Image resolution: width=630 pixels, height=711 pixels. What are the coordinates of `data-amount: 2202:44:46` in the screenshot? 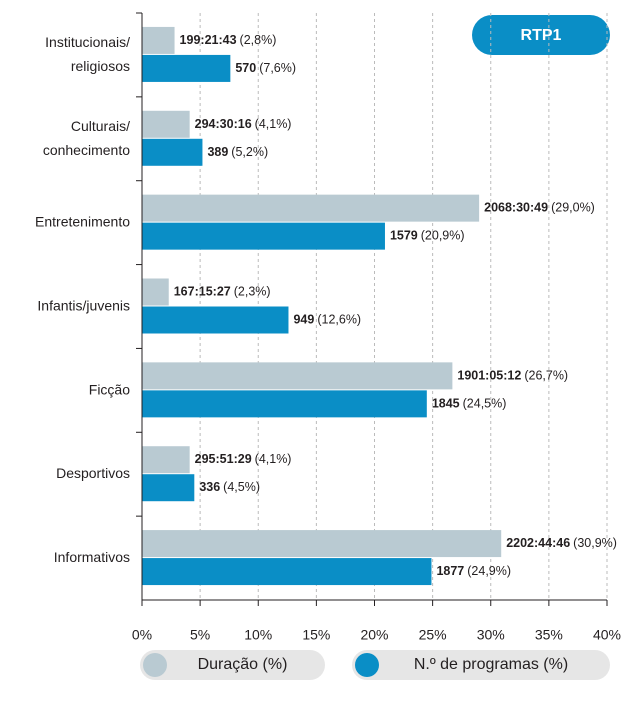 It's located at (538, 543).